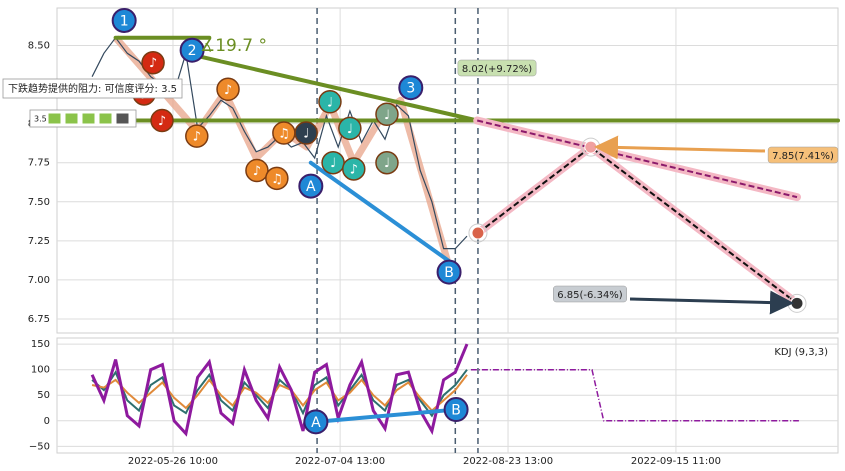 Image resolution: width=845 pixels, height=471 pixels. Describe the element at coordinates (386, 415) in the screenshot. I see `kdj-trend` at that location.